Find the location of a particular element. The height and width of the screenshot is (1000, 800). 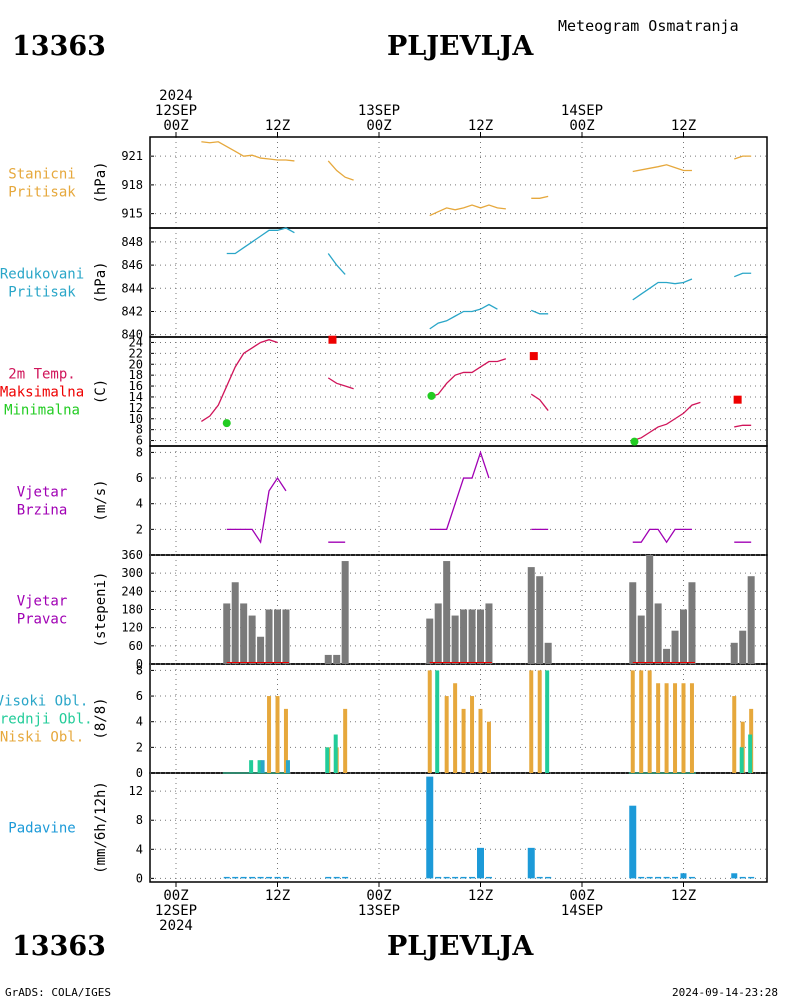

panel-label-p1: Stanicni is located at coordinates (41, 175).